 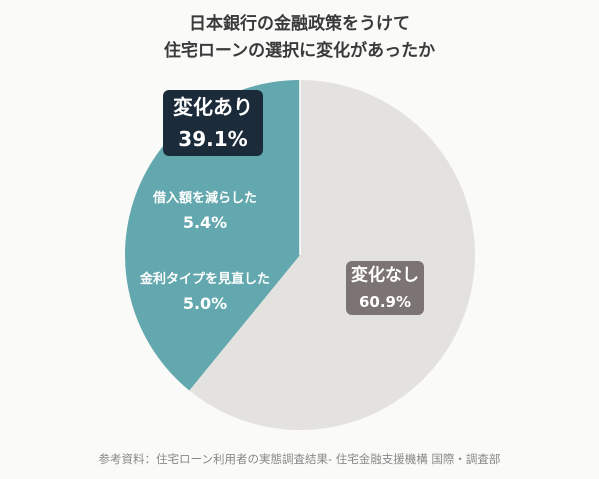 What do you see at coordinates (204, 279) in the screenshot?
I see `sub-label-1: 金利タイプを見直した` at bounding box center [204, 279].